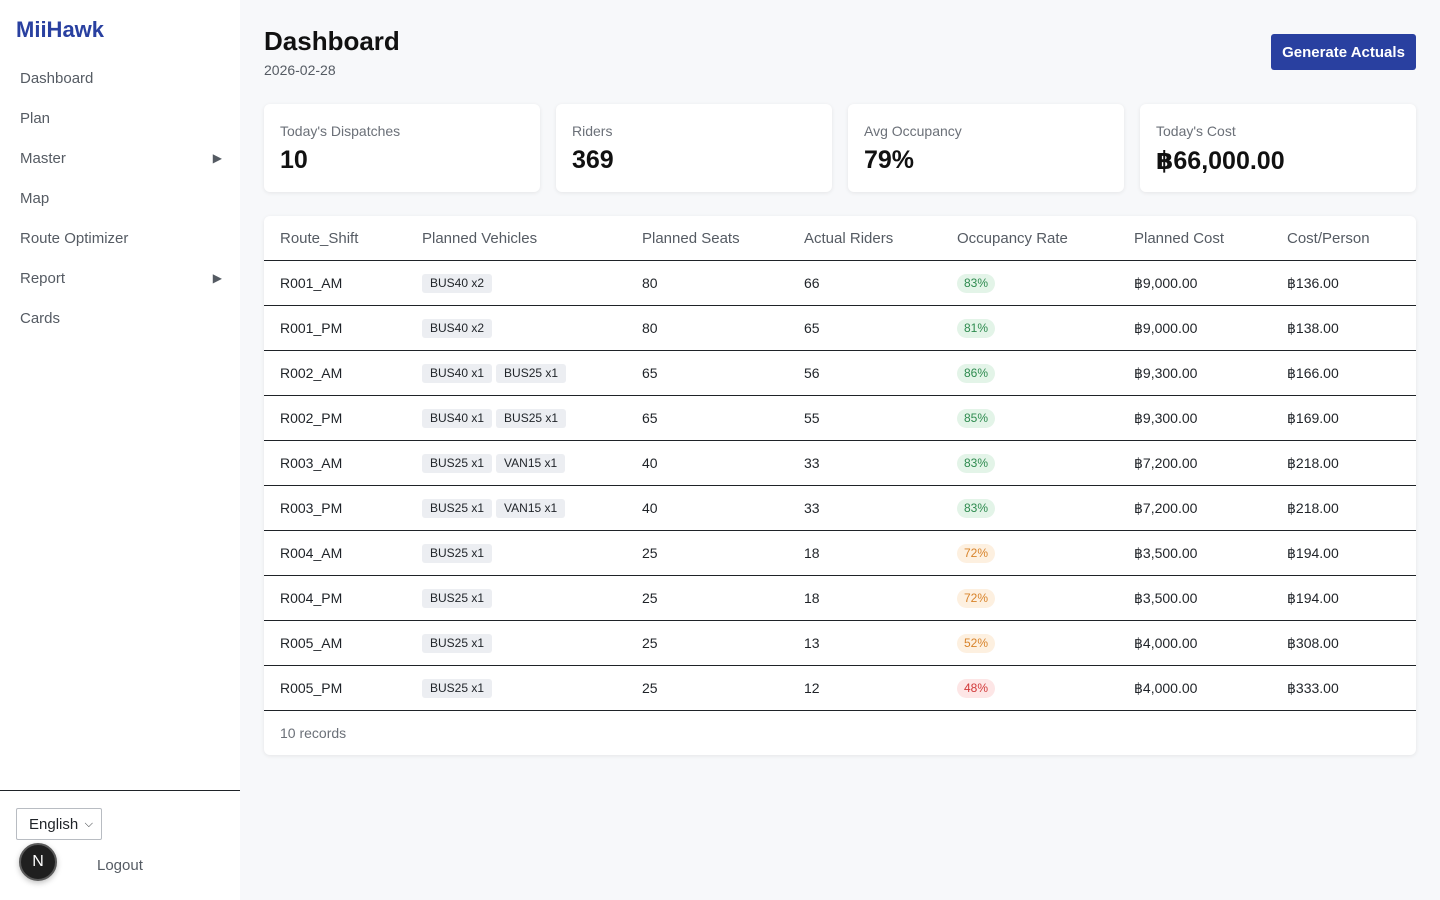 The height and width of the screenshot is (900, 1440). What do you see at coordinates (311, 463) in the screenshot?
I see `cell-route-shift: R003_AM` at bounding box center [311, 463].